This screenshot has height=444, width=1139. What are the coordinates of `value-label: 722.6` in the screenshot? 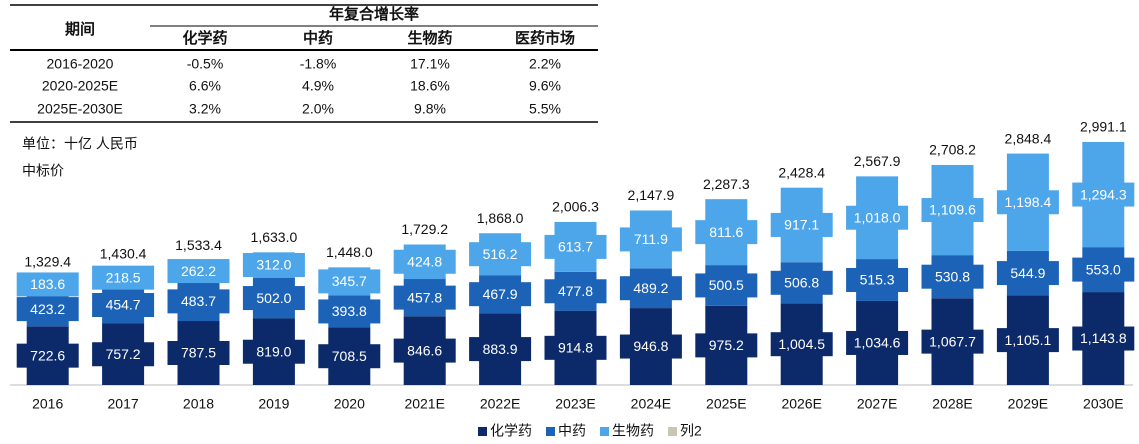 It's located at (47, 355).